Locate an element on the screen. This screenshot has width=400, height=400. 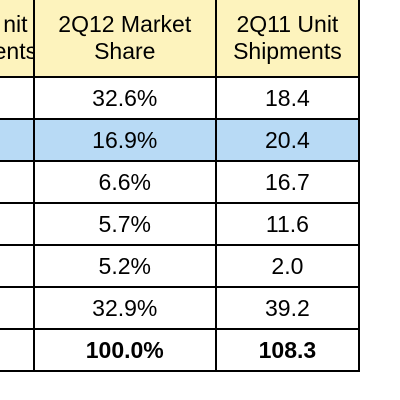
cell-unit-shipments: 18.4 is located at coordinates (287, 98).